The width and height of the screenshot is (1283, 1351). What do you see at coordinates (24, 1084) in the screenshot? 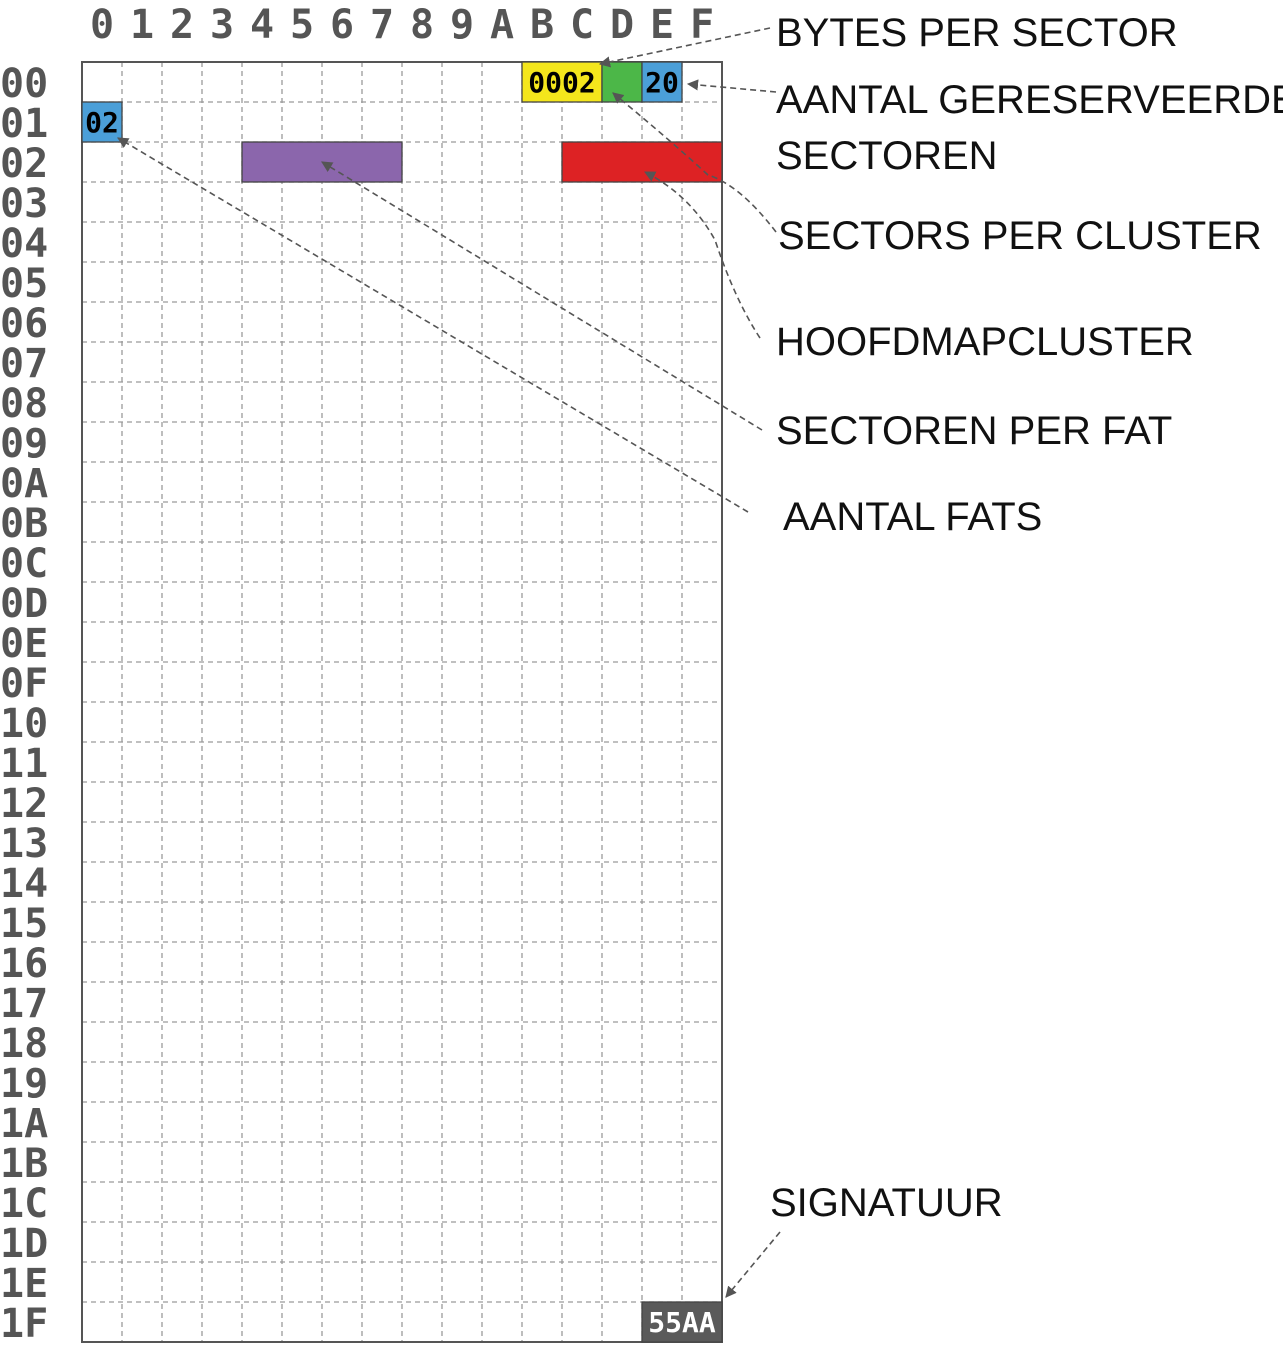
I see `row-header-19: 19` at bounding box center [24, 1084].